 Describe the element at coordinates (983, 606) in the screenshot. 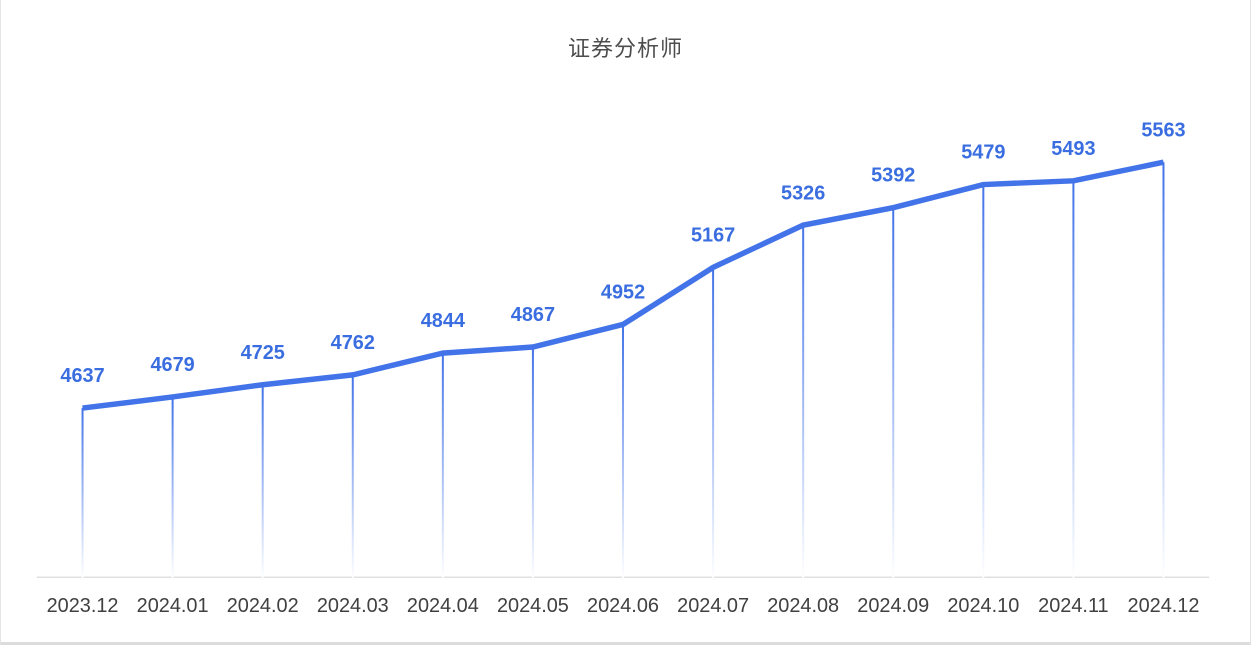

I see `x-axis-label: 2024.10` at that location.